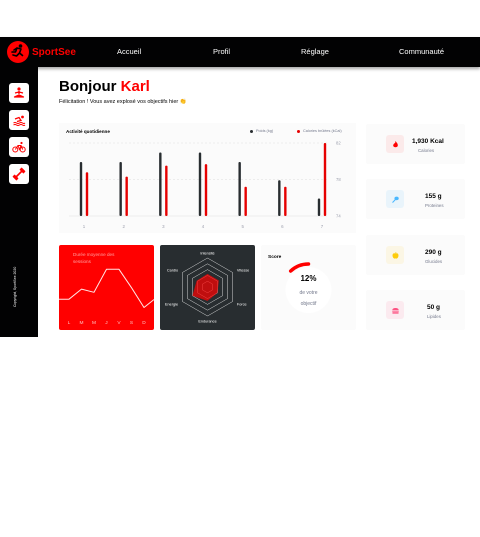 This screenshot has height=537, width=480. Describe the element at coordinates (119, 323) in the screenshot. I see `day-label: V` at that location.